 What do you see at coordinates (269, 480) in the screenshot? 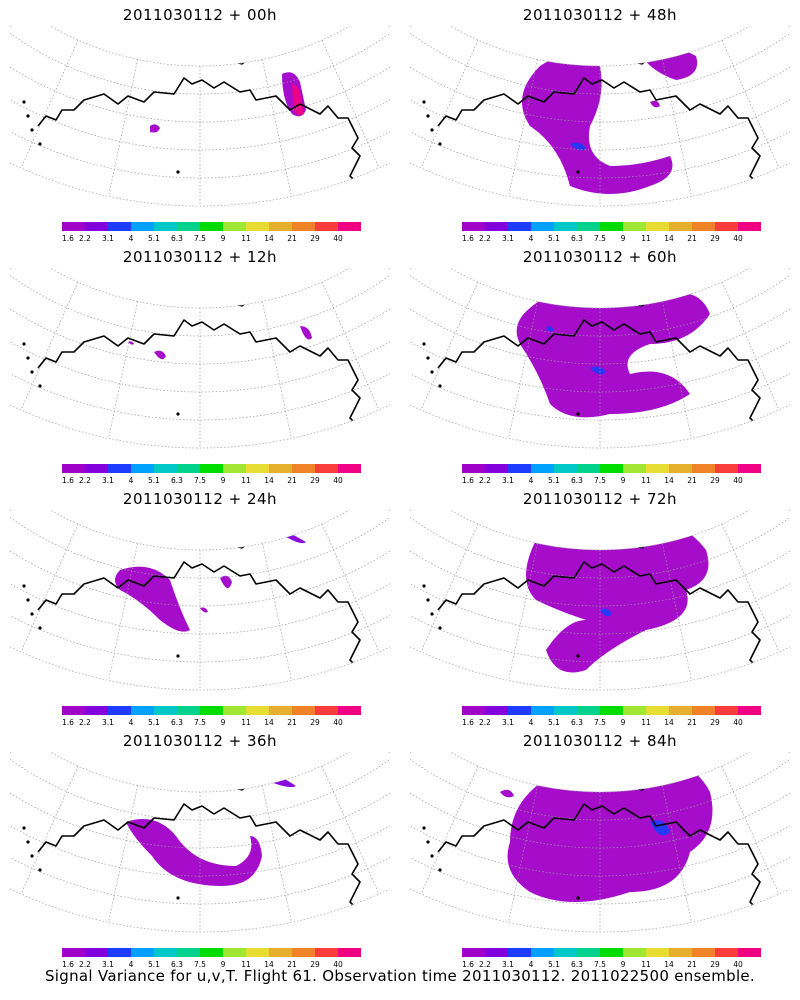
I see `color-scale-label: 14` at bounding box center [269, 480].